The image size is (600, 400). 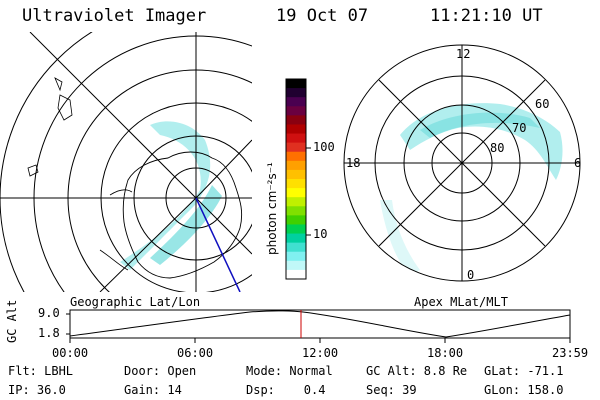 I want to click on right-panel-caption: Apex MLat/MLT, so click(x=461, y=302).